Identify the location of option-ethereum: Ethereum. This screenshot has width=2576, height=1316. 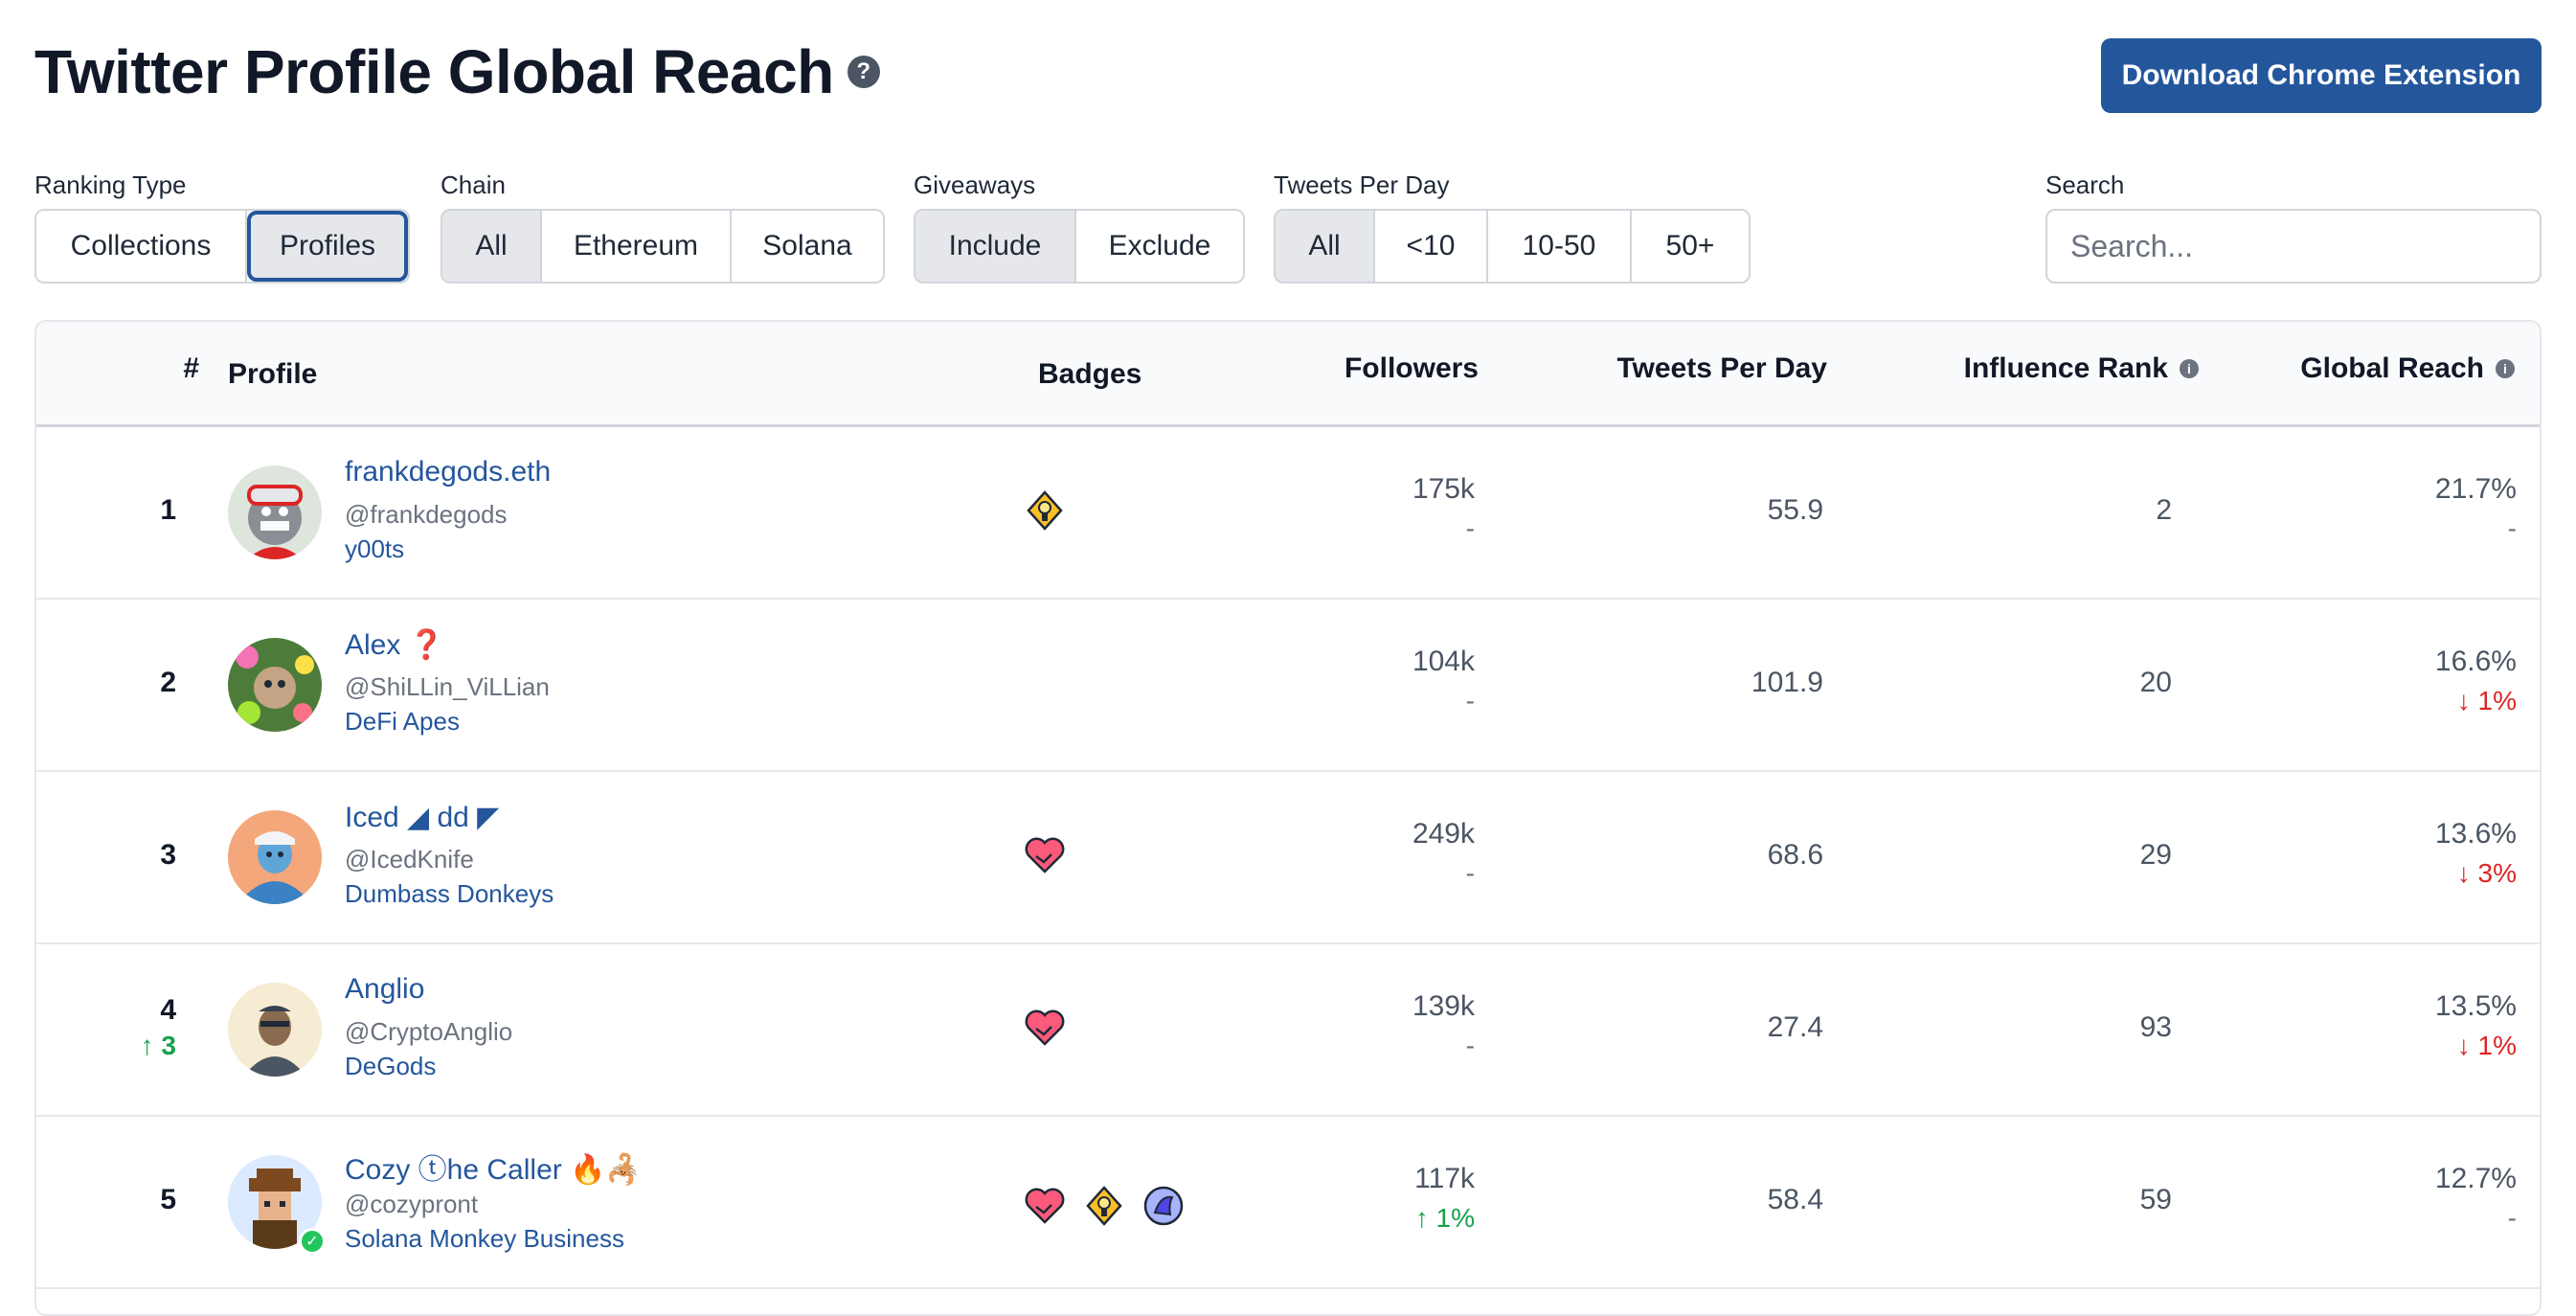
(637, 247).